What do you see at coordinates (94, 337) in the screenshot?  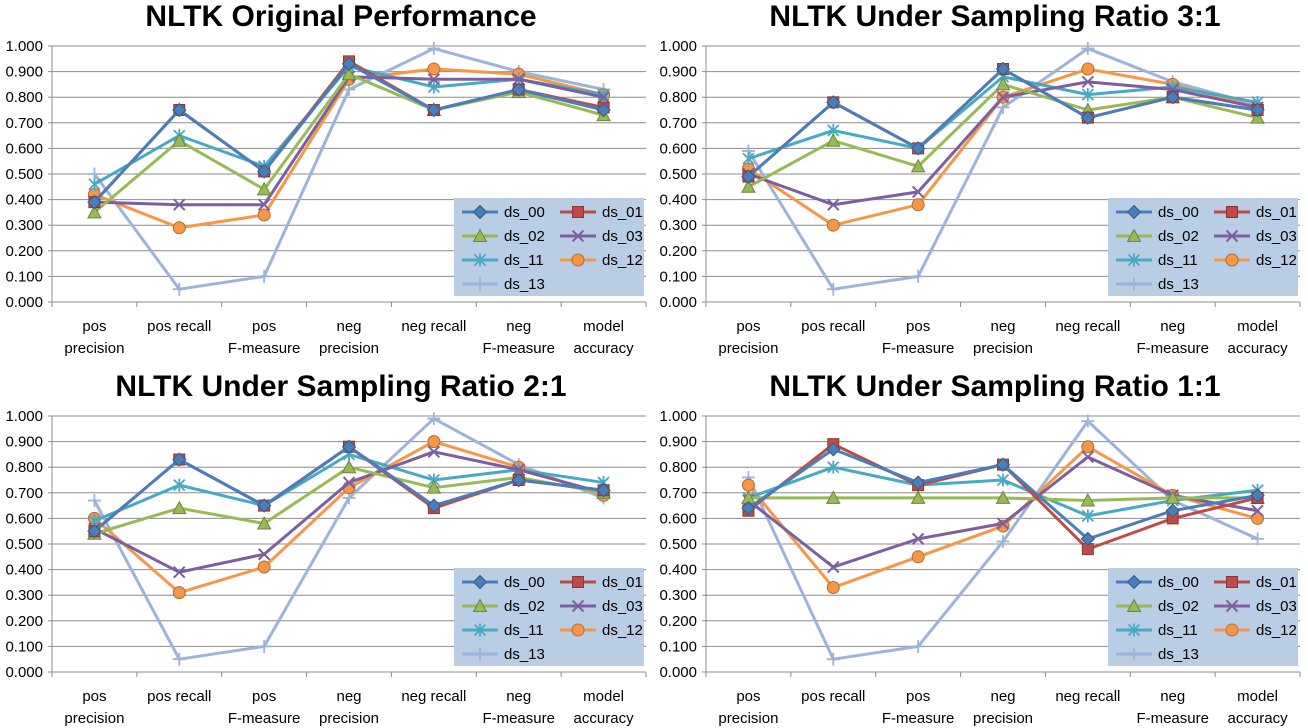 I see `x-tick-label: pos precision` at bounding box center [94, 337].